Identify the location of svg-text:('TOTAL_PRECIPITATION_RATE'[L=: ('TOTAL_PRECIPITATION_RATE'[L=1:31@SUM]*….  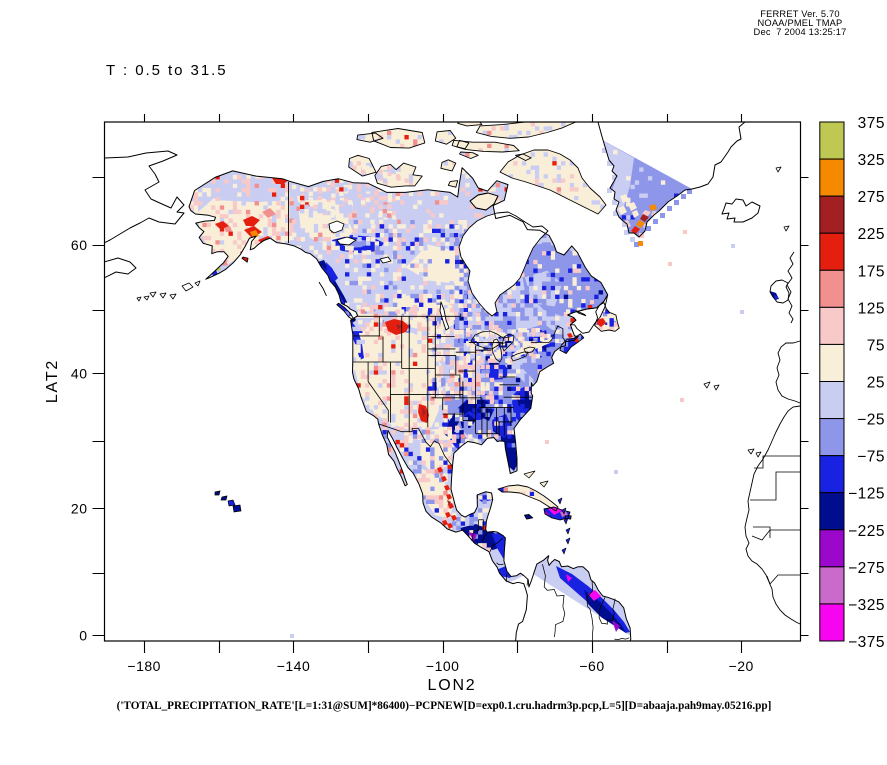
(444, 706).